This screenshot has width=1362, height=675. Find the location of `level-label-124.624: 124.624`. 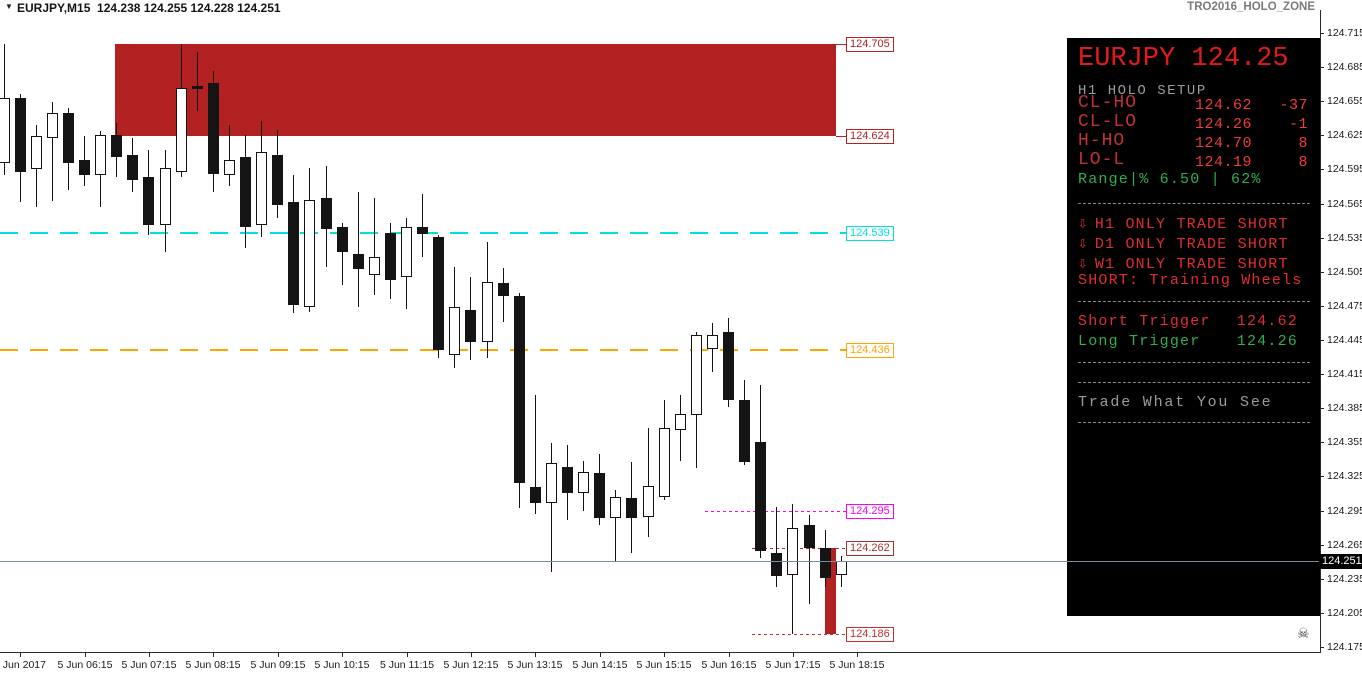

level-label-124.624: 124.624 is located at coordinates (870, 137).